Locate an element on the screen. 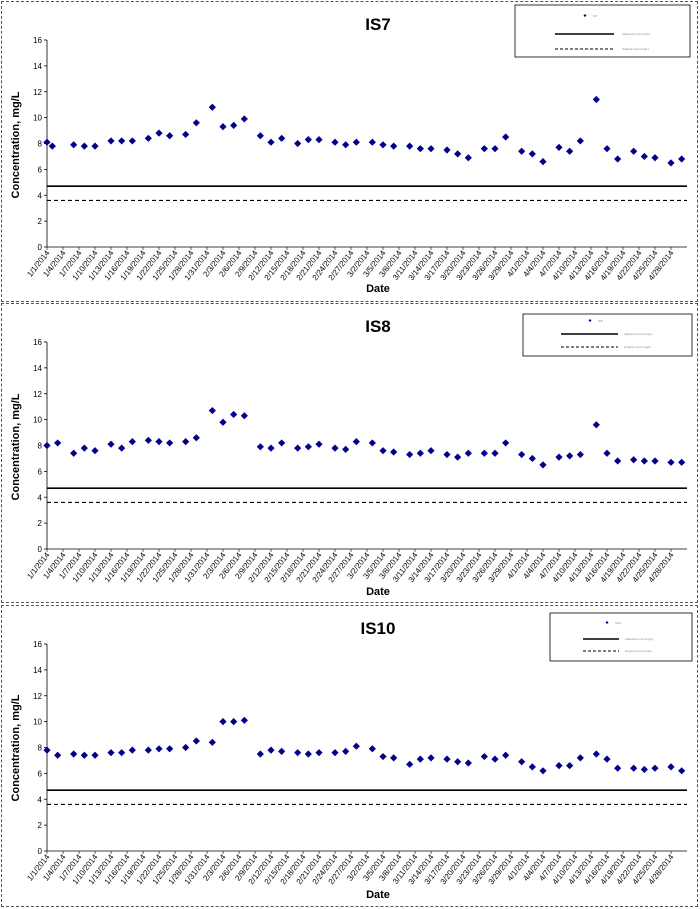  y-tick-label: 14 is located at coordinates (37, 670).